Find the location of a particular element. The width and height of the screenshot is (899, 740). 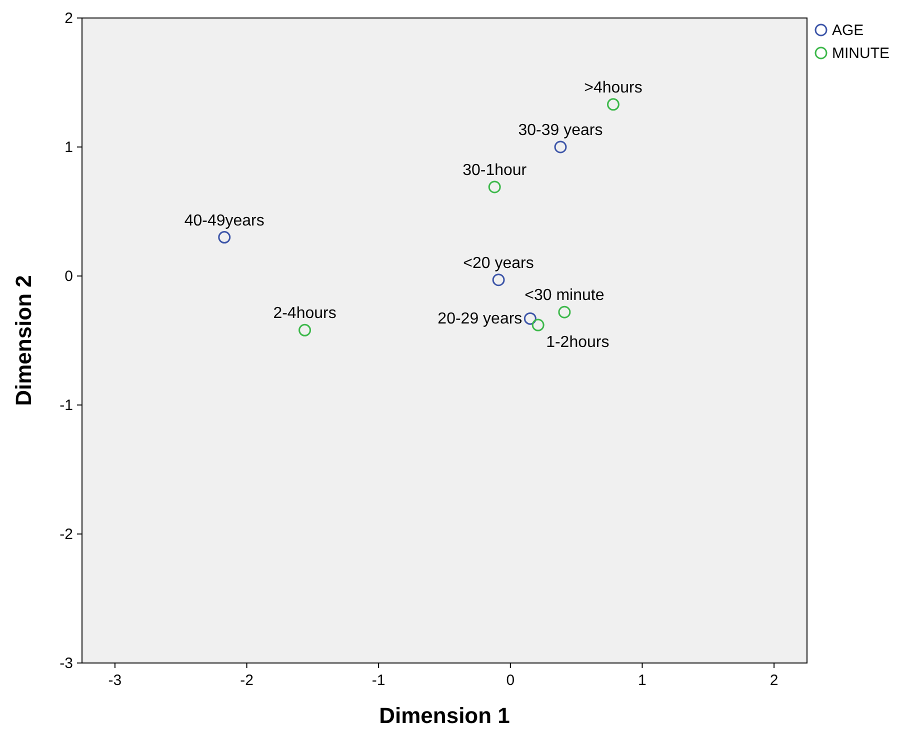

annotation: <30 minute is located at coordinates (564, 295).